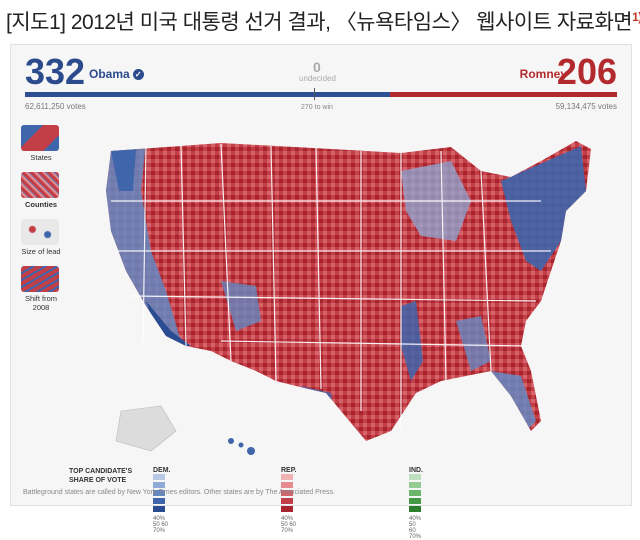  I want to click on electoral-bar-dem, so click(208, 94).